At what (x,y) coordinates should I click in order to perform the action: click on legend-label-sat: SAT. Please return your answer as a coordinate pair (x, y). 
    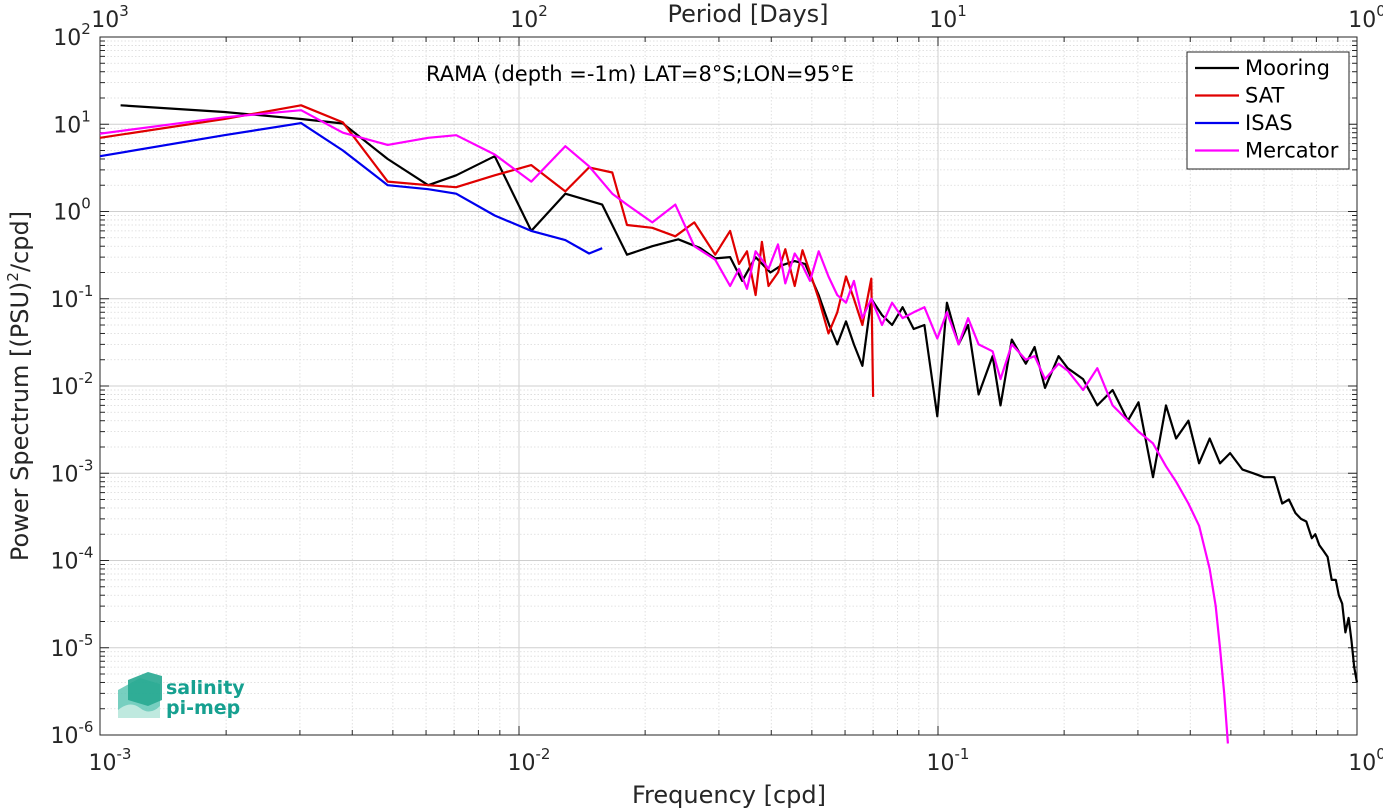
    Looking at the image, I should click on (1264, 96).